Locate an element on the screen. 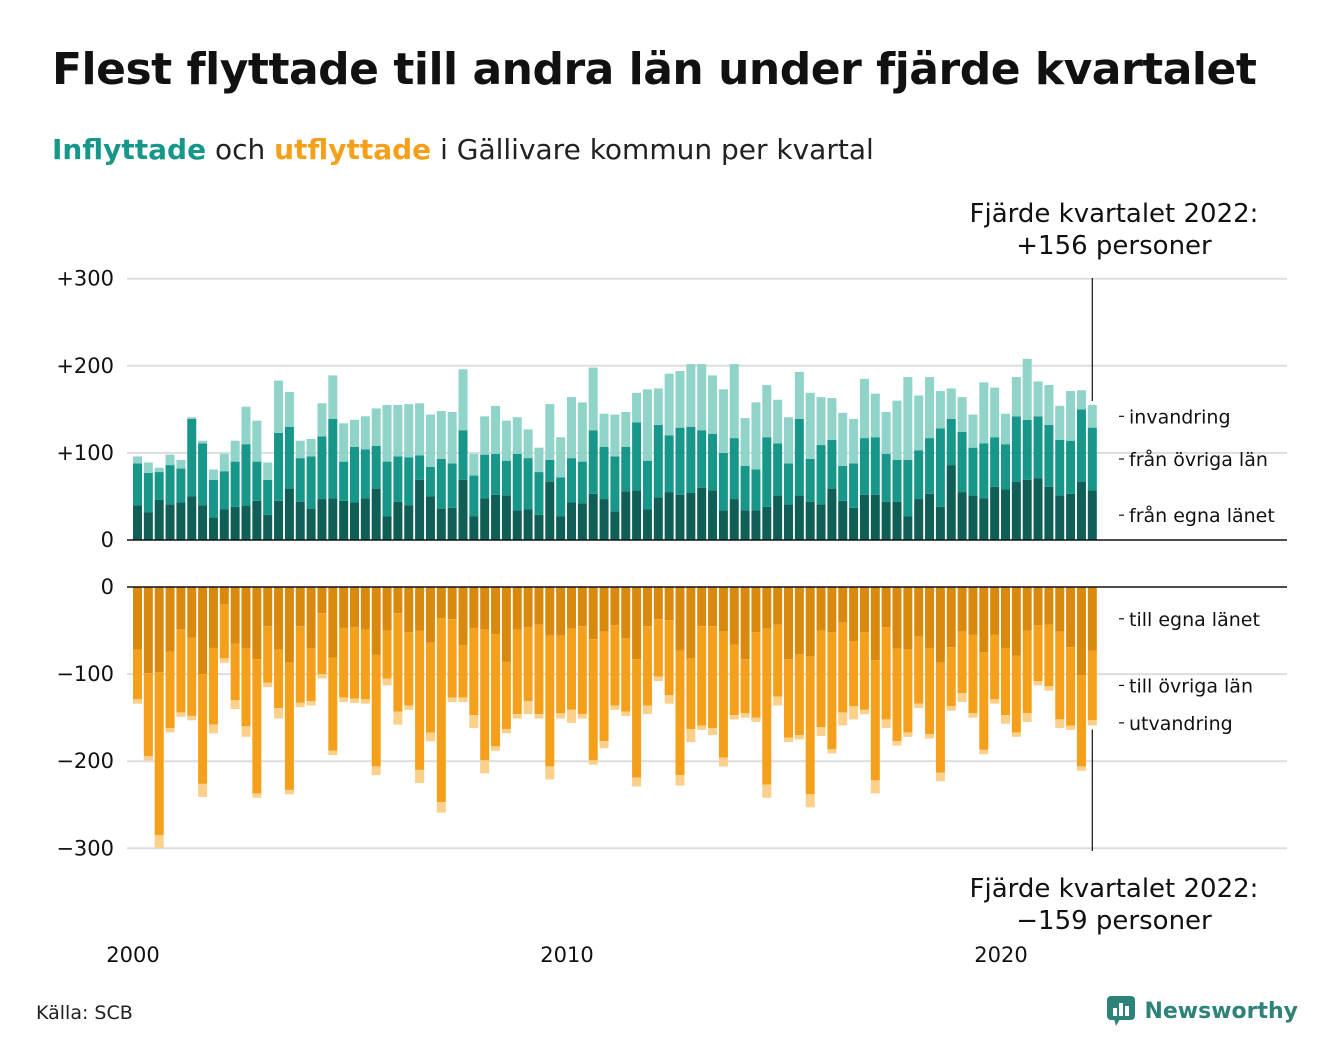 The width and height of the screenshot is (1340, 1060). y-tick-in-3: 0 is located at coordinates (107, 540).